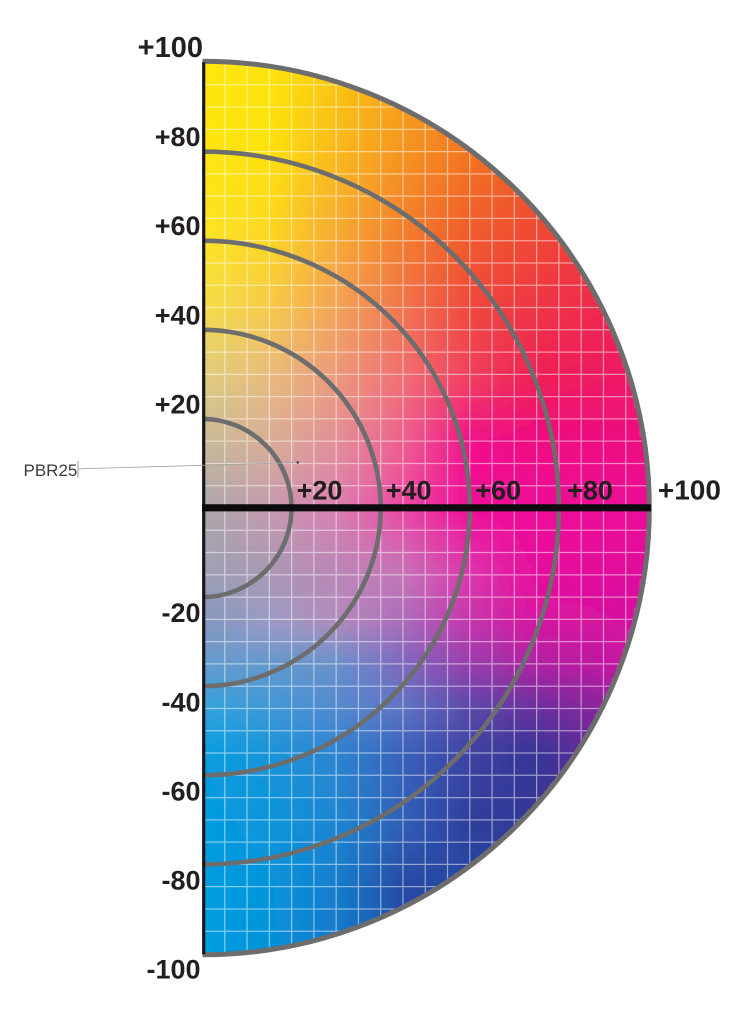 The image size is (749, 1029). I want to click on svg-text: -40, so click(180, 702).